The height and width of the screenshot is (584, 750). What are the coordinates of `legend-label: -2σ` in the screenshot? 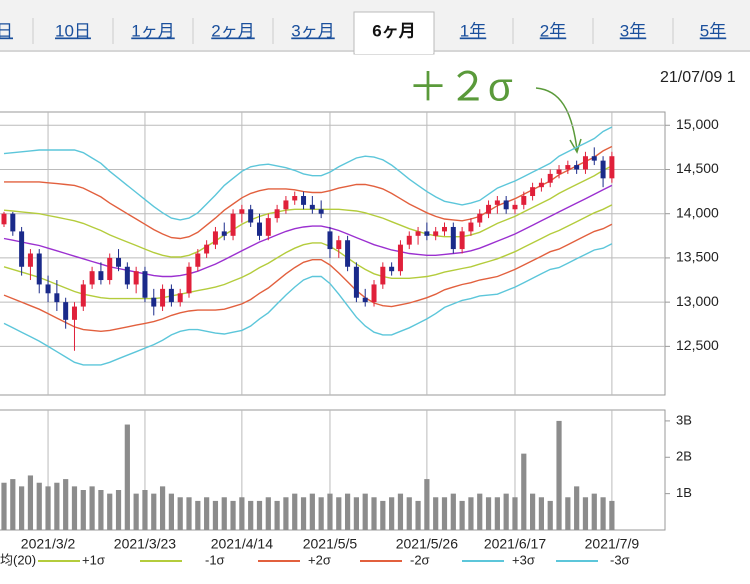 It's located at (420, 559).